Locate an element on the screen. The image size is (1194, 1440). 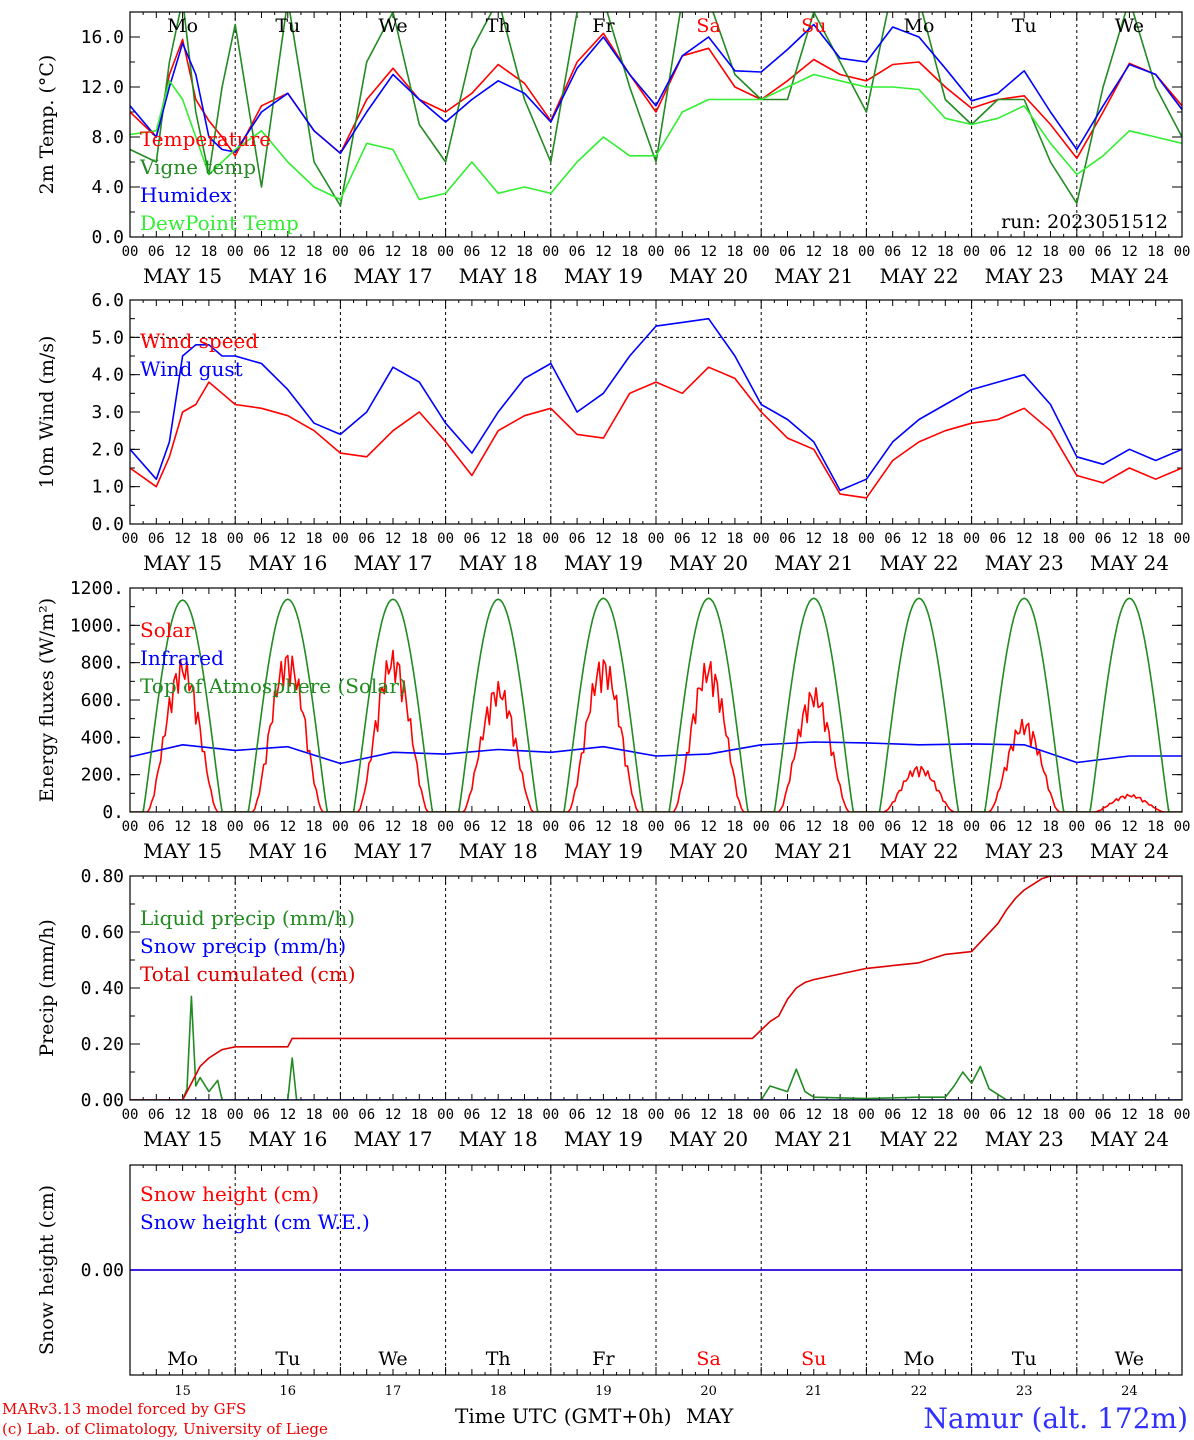
legend-entry-snow-precip-mm-h-: Snow precip (mm/h) is located at coordinates (243, 946).